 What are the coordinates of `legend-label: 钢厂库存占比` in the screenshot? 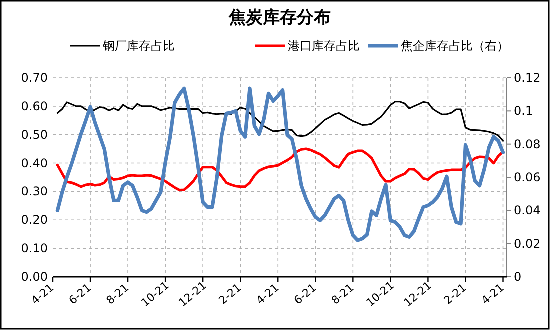 It's located at (138, 46).